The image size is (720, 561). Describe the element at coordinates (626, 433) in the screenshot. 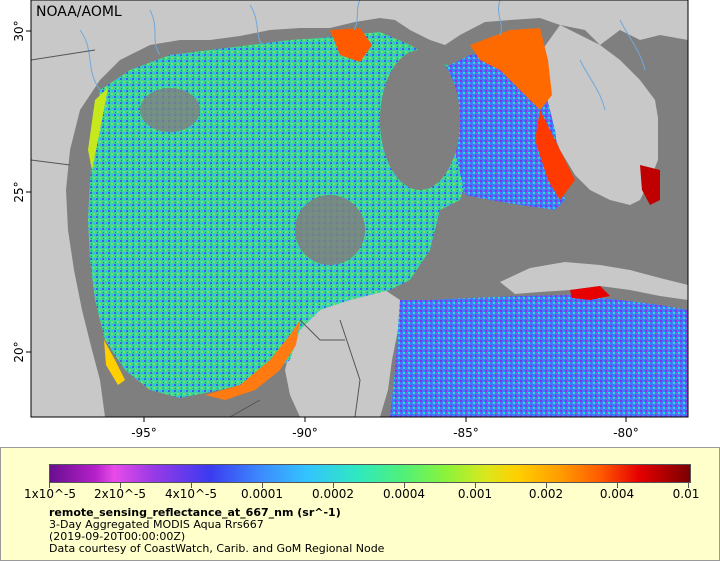

I see `lon-tick-label: -80°` at that location.